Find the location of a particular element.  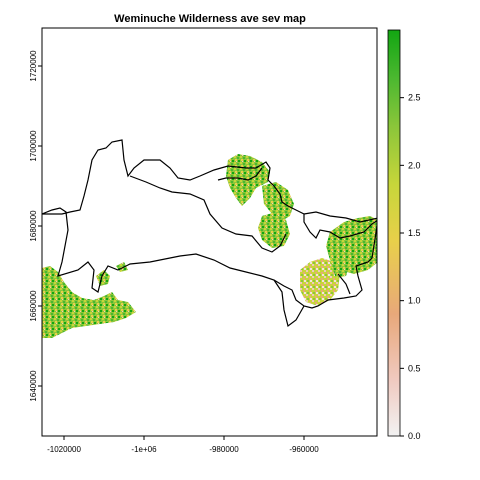

y-axis: 1720000 1700000 1680000 1660000 1640000 is located at coordinates (35, 226).